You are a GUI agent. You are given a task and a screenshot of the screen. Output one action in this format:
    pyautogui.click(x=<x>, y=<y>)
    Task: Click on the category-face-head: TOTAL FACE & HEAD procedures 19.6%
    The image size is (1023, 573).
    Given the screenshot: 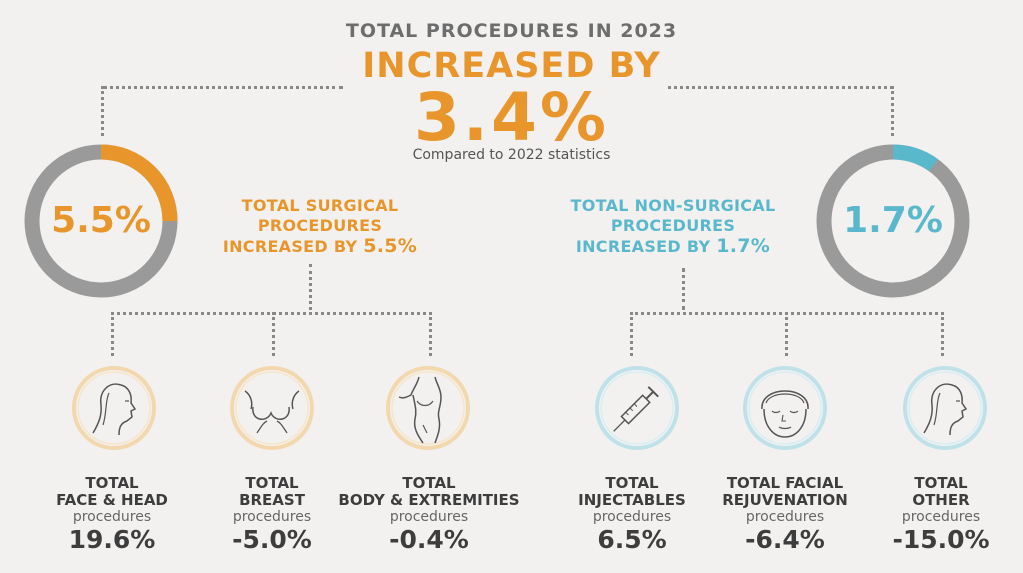 What is the action you would take?
    pyautogui.click(x=112, y=515)
    